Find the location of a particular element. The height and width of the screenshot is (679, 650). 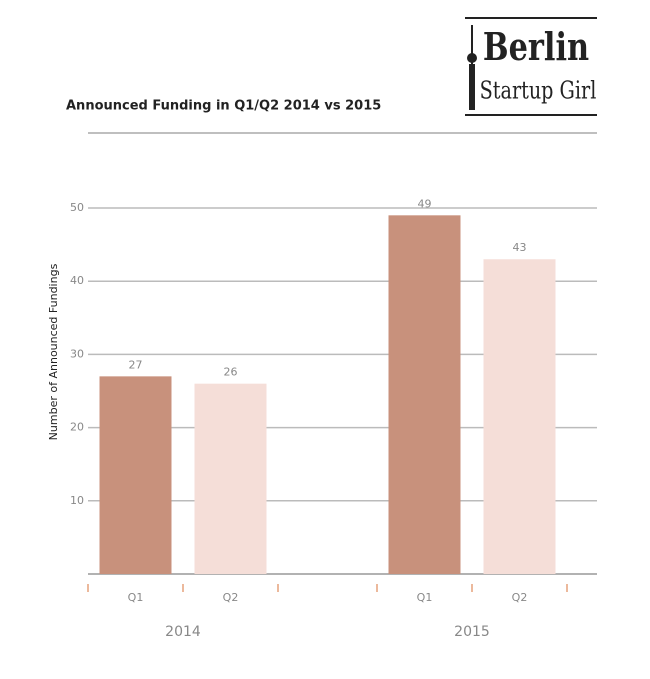

y-tick-label: 40 is located at coordinates (77, 280).